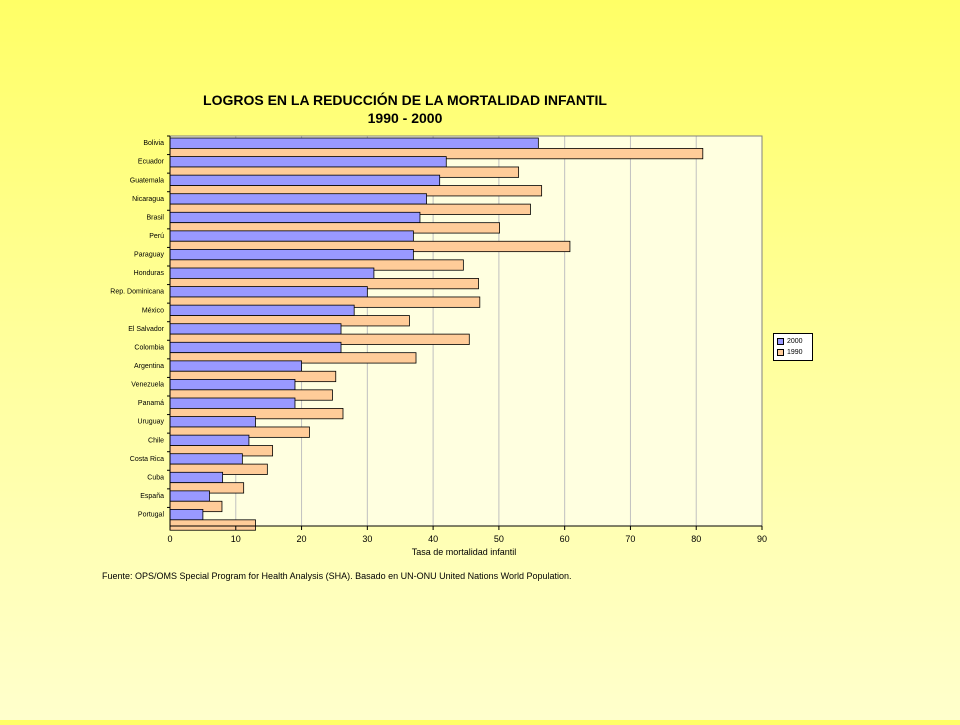 The height and width of the screenshot is (725, 960). What do you see at coordinates (151, 162) in the screenshot?
I see `category-label: Ecuador` at bounding box center [151, 162].